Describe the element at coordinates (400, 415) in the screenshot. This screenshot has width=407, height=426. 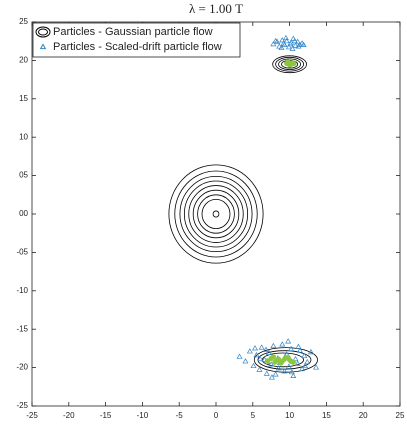
I see `x-tick-label: 25` at that location.